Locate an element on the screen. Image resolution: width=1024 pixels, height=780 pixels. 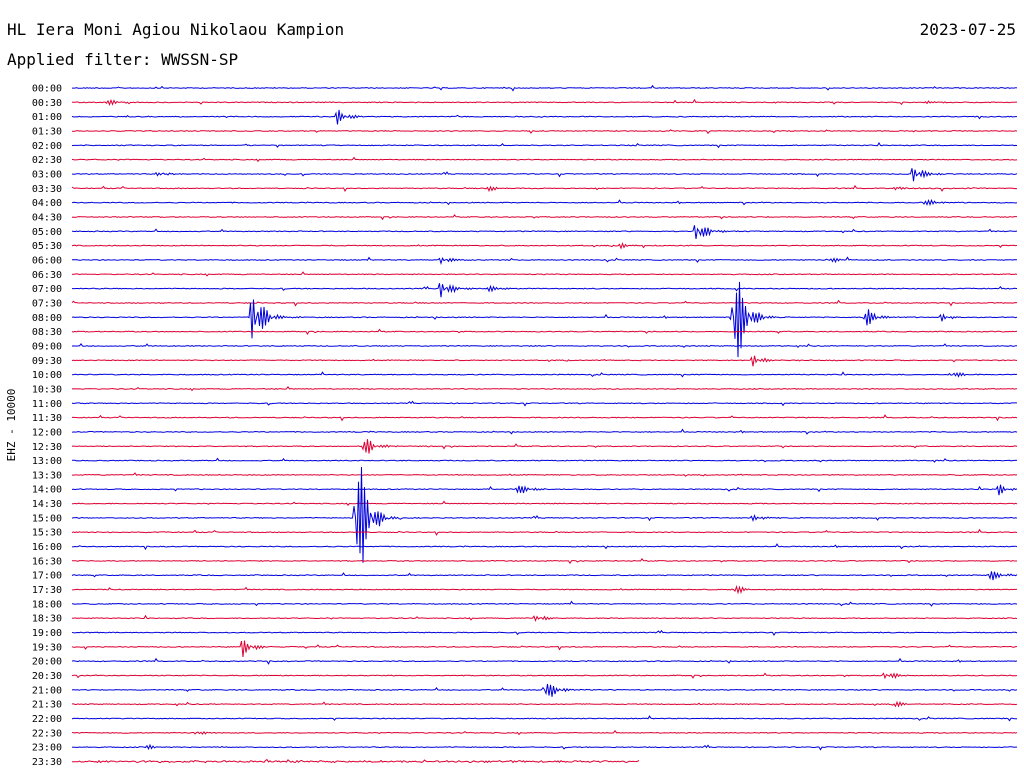
y-axis-label-group: EHZ - 10000 is located at coordinates (11, 425).